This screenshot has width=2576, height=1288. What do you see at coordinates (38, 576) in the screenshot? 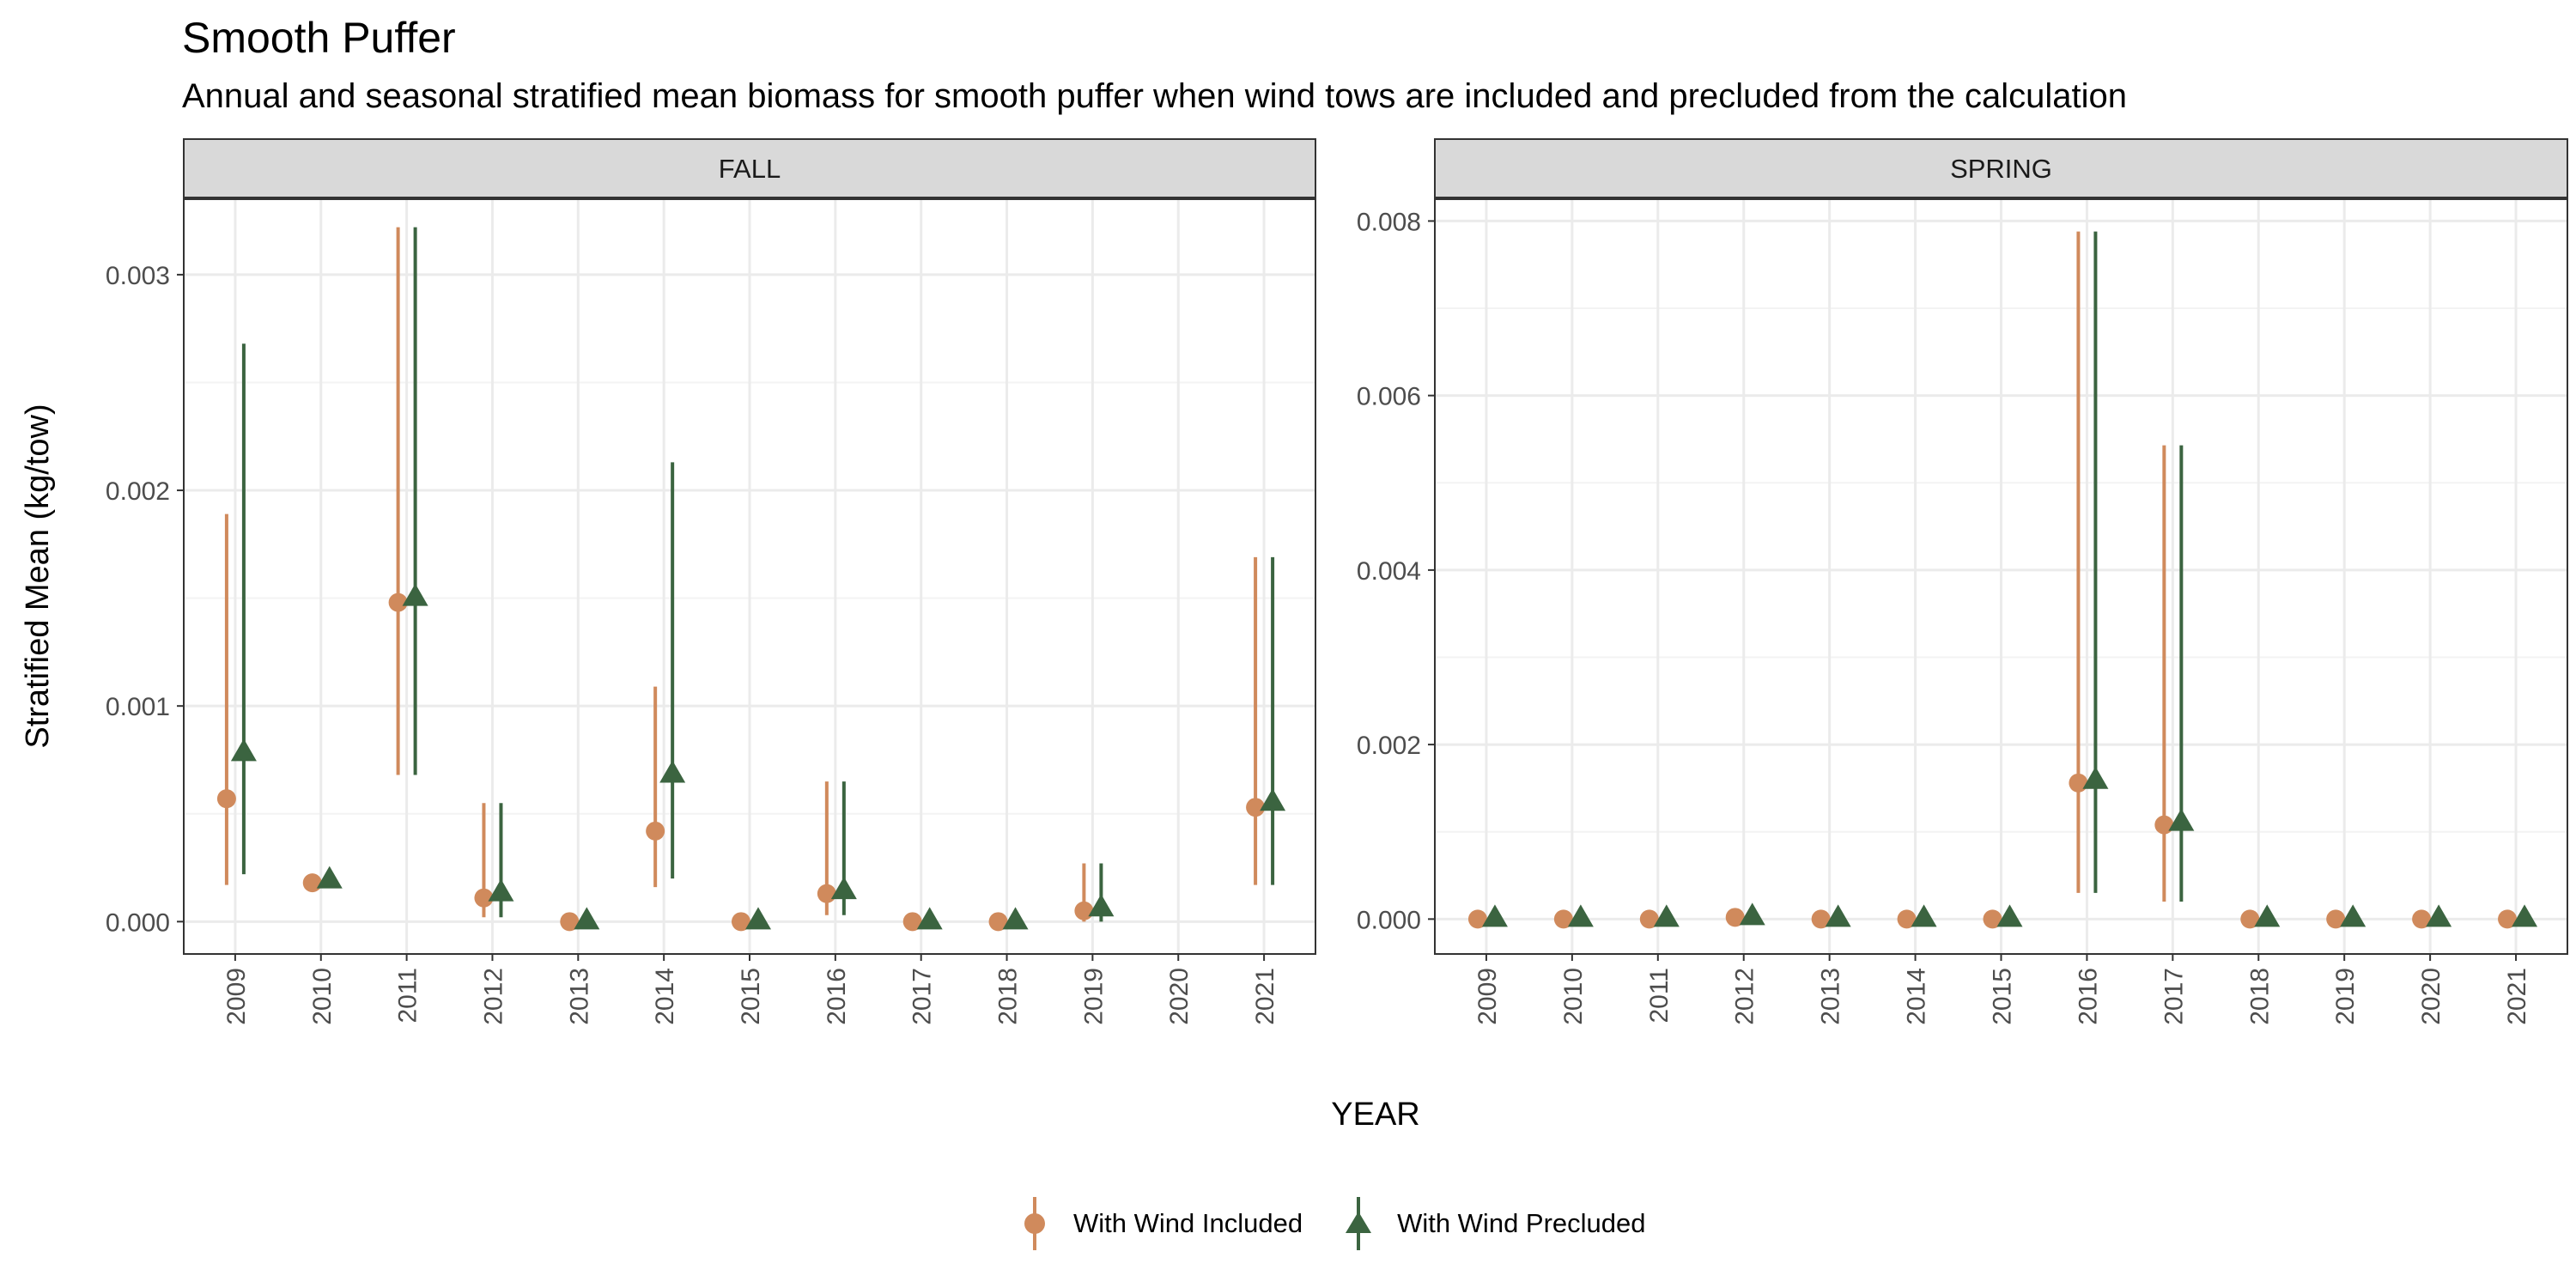
I see `y-axis-title: Stratified Mean (kg/tow)` at bounding box center [38, 576].